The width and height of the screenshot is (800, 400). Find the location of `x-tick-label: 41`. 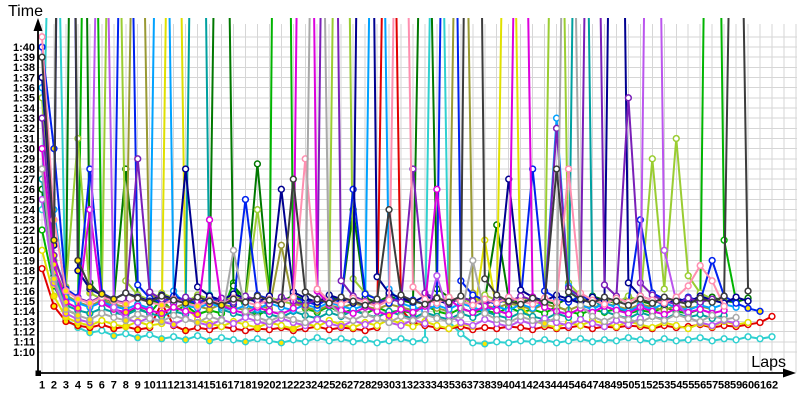

x-tick-label: 41 is located at coordinates (521, 386).